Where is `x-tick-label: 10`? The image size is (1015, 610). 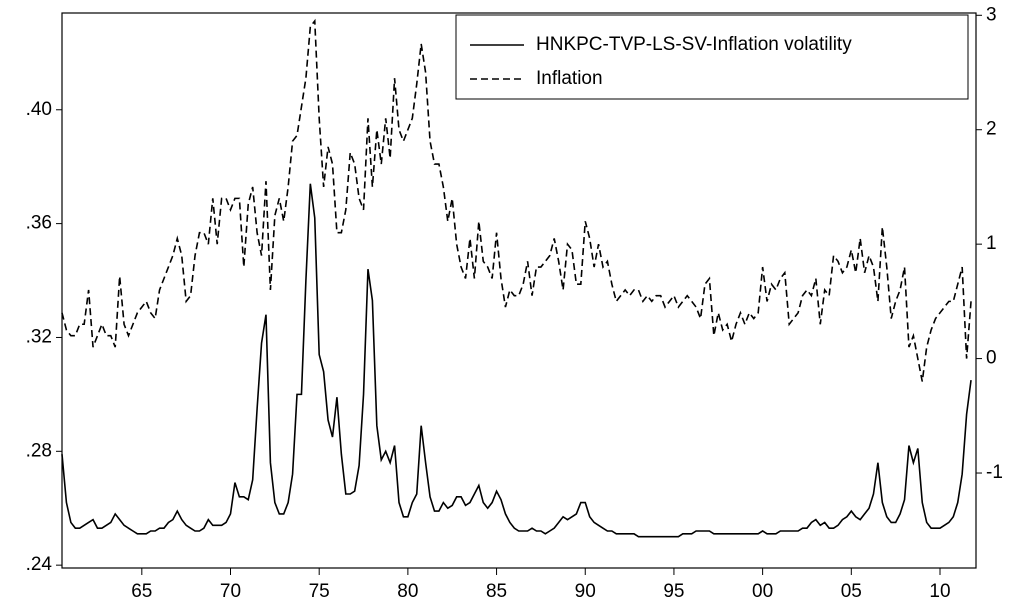 x-tick-label: 10 is located at coordinates (939, 591).